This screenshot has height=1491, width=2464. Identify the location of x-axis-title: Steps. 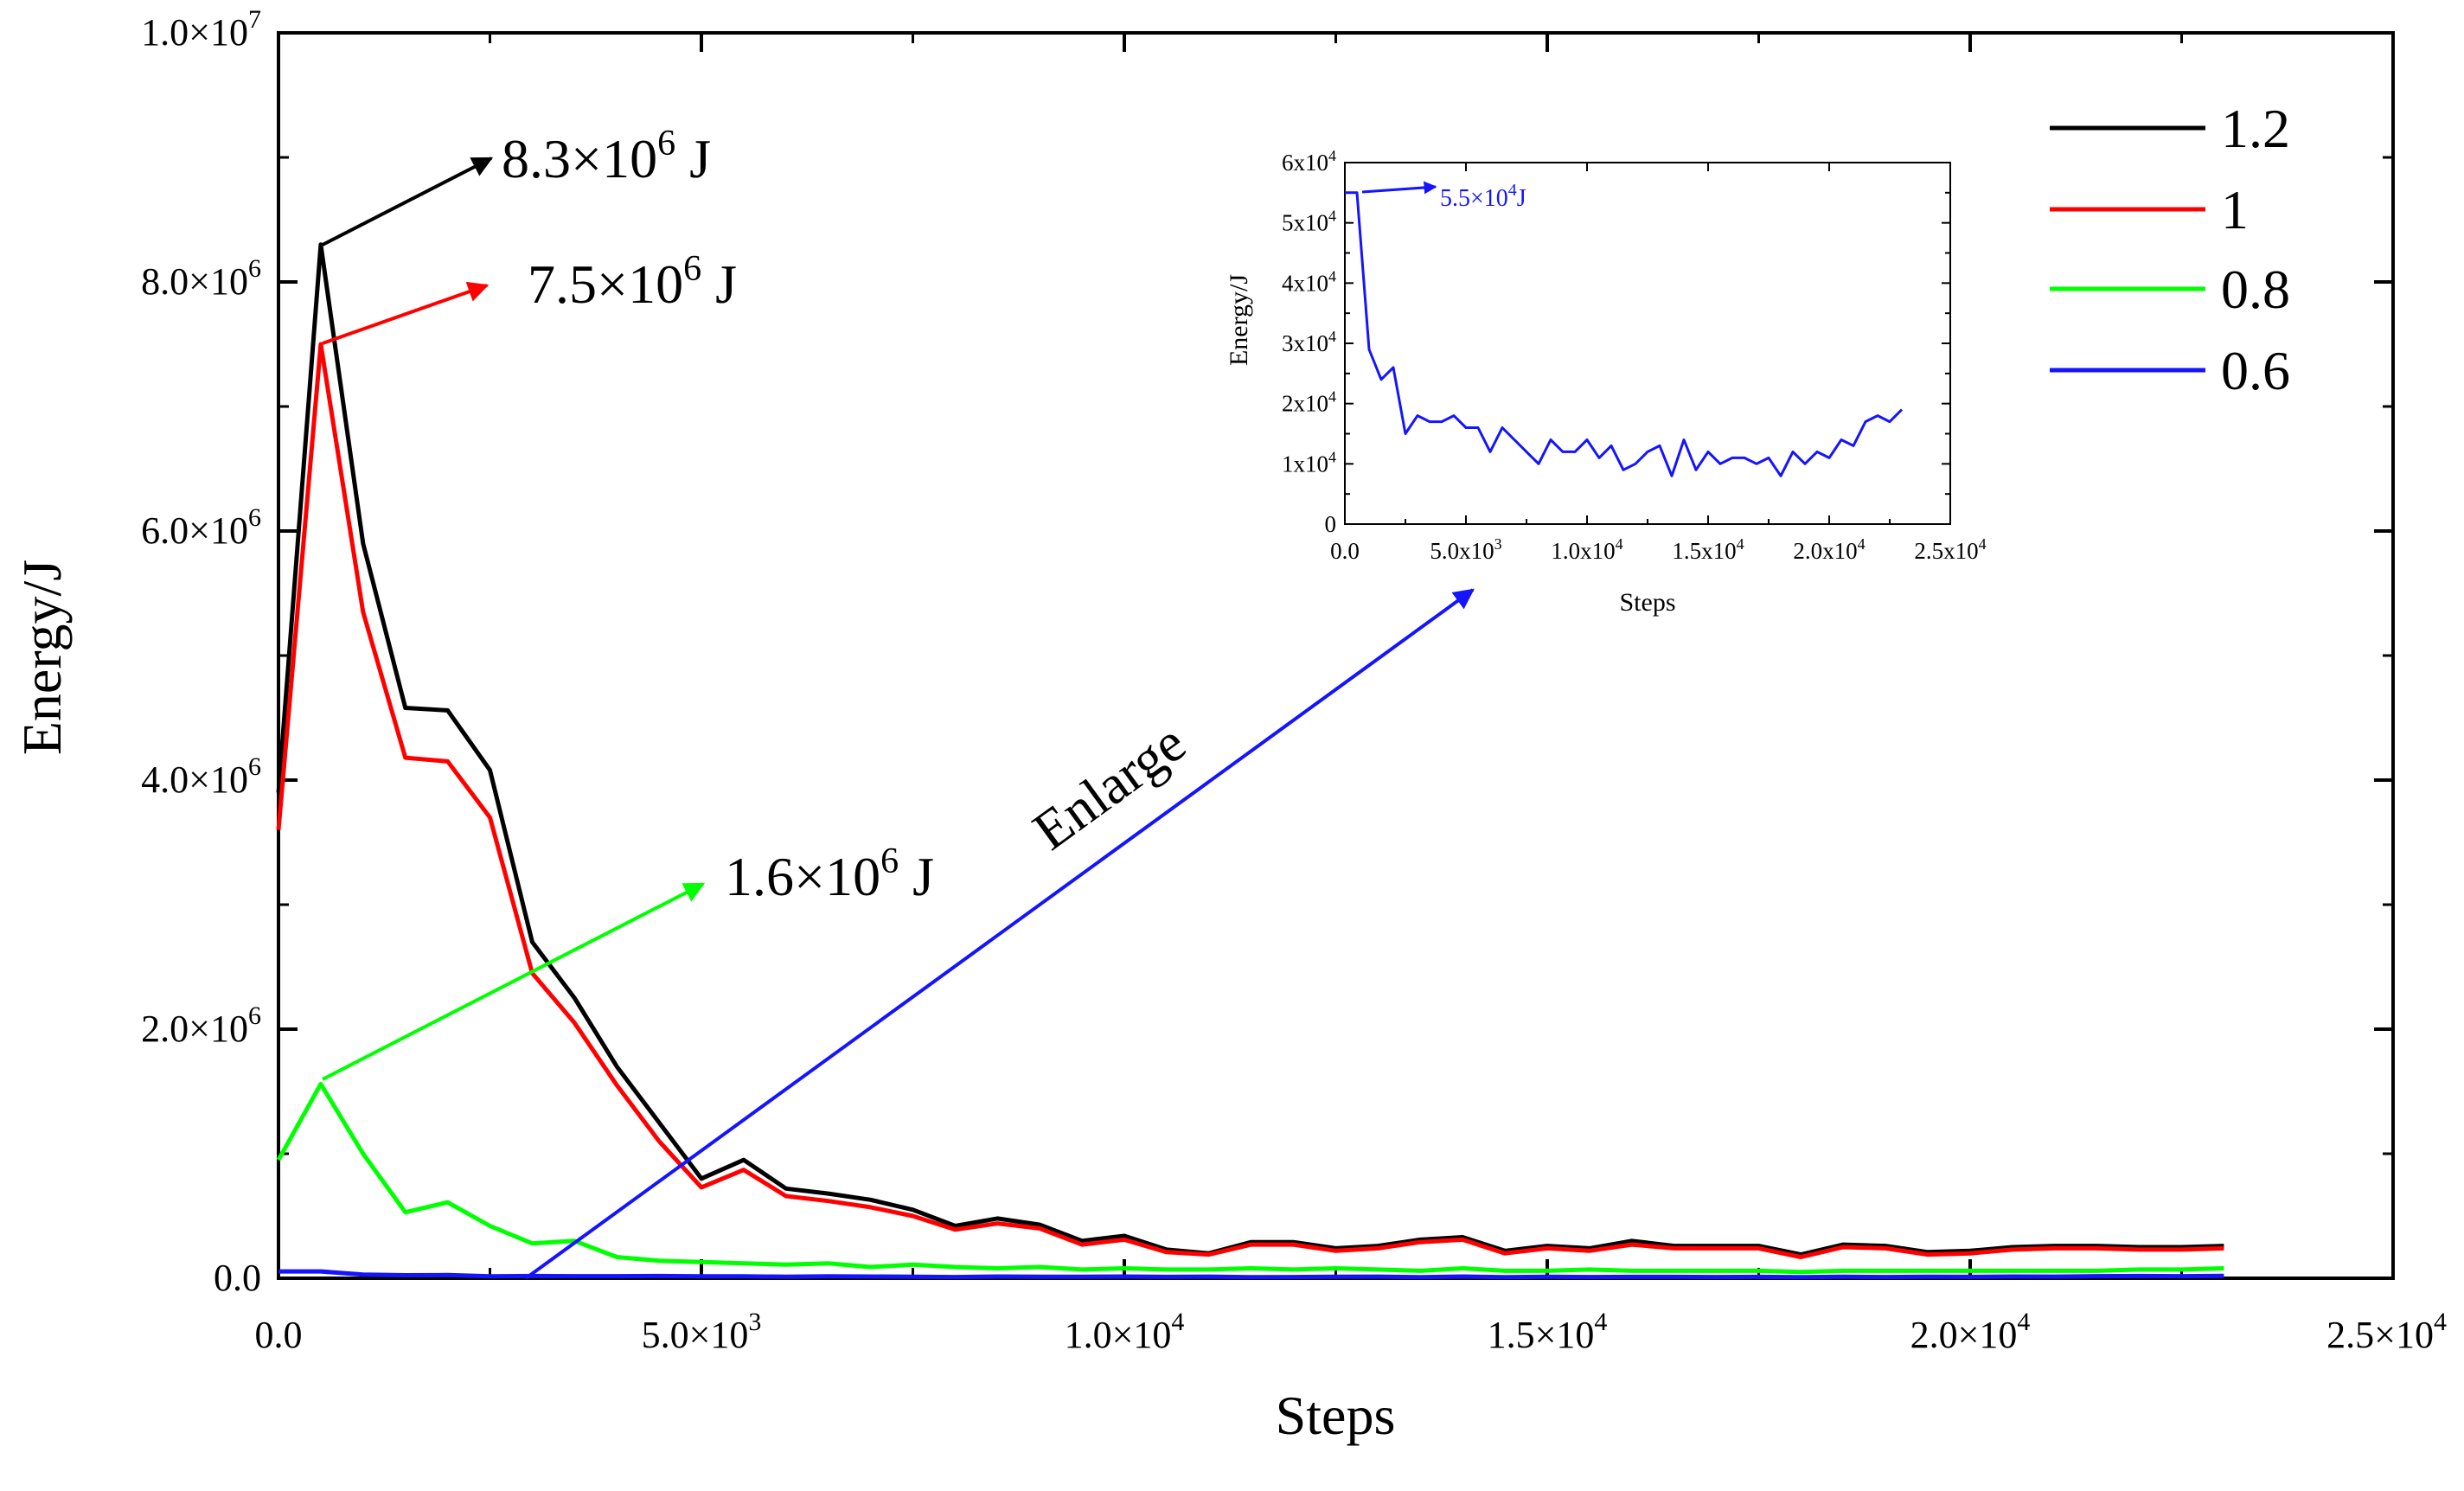
(1336, 1416).